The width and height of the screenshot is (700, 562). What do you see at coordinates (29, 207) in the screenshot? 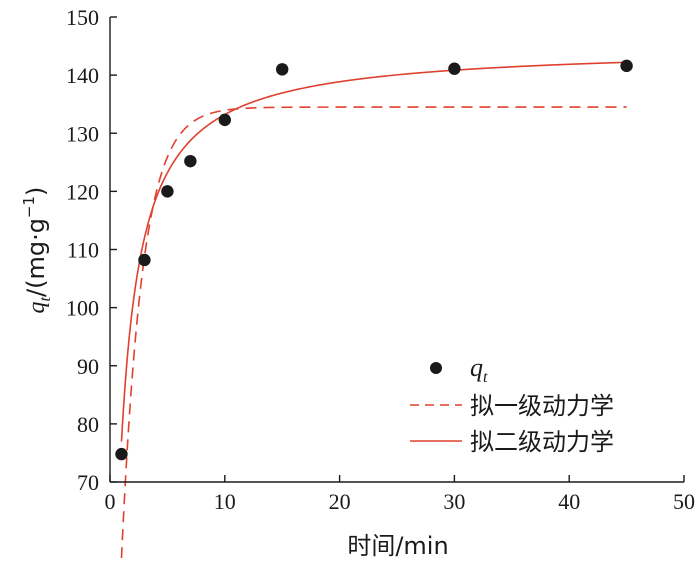
I see `y-axis-title-sup: −1` at bounding box center [29, 207].